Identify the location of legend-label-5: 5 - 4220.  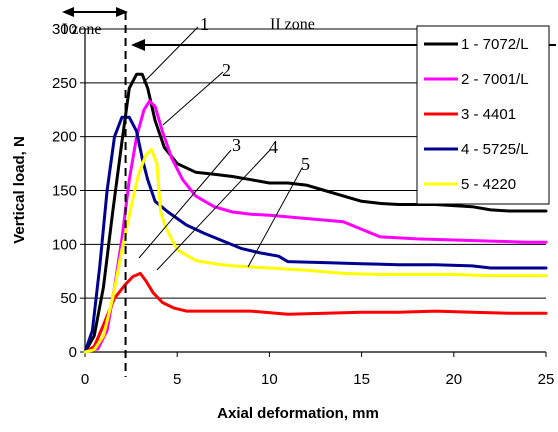
(488, 184).